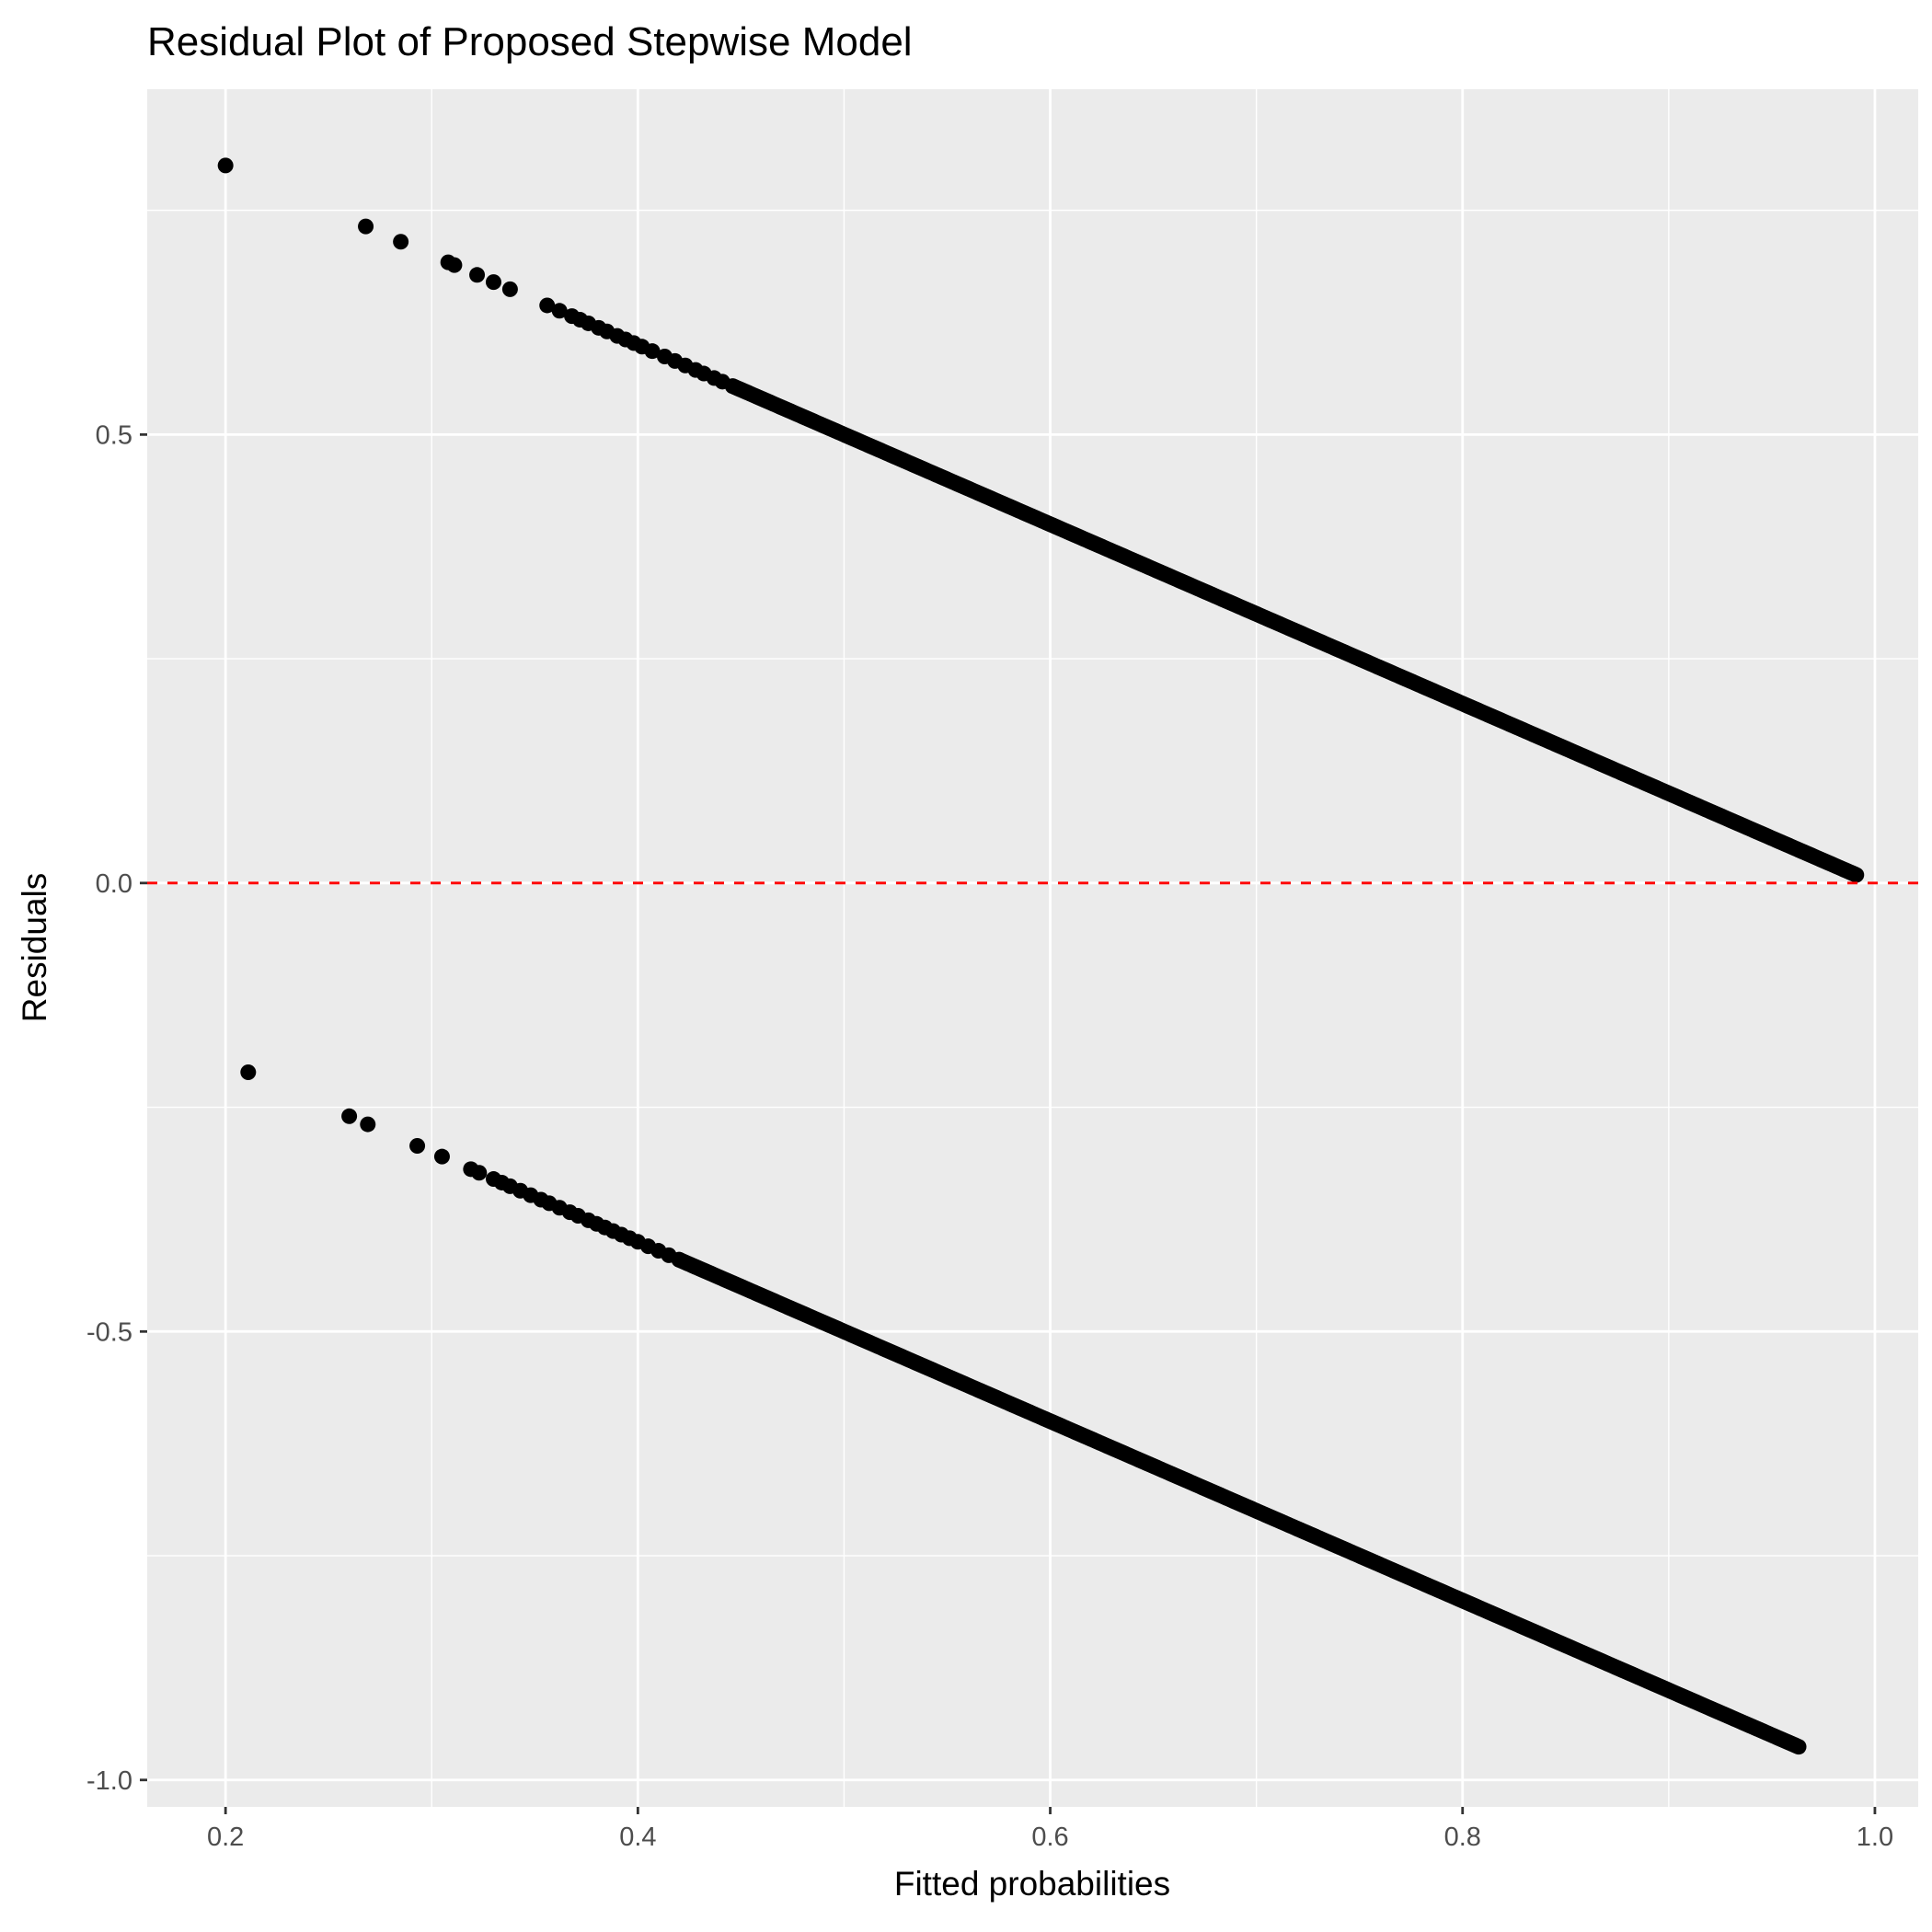 This screenshot has width=1932, height=1932. What do you see at coordinates (1875, 1837) in the screenshot?
I see `x-tick-label: 1.0` at bounding box center [1875, 1837].